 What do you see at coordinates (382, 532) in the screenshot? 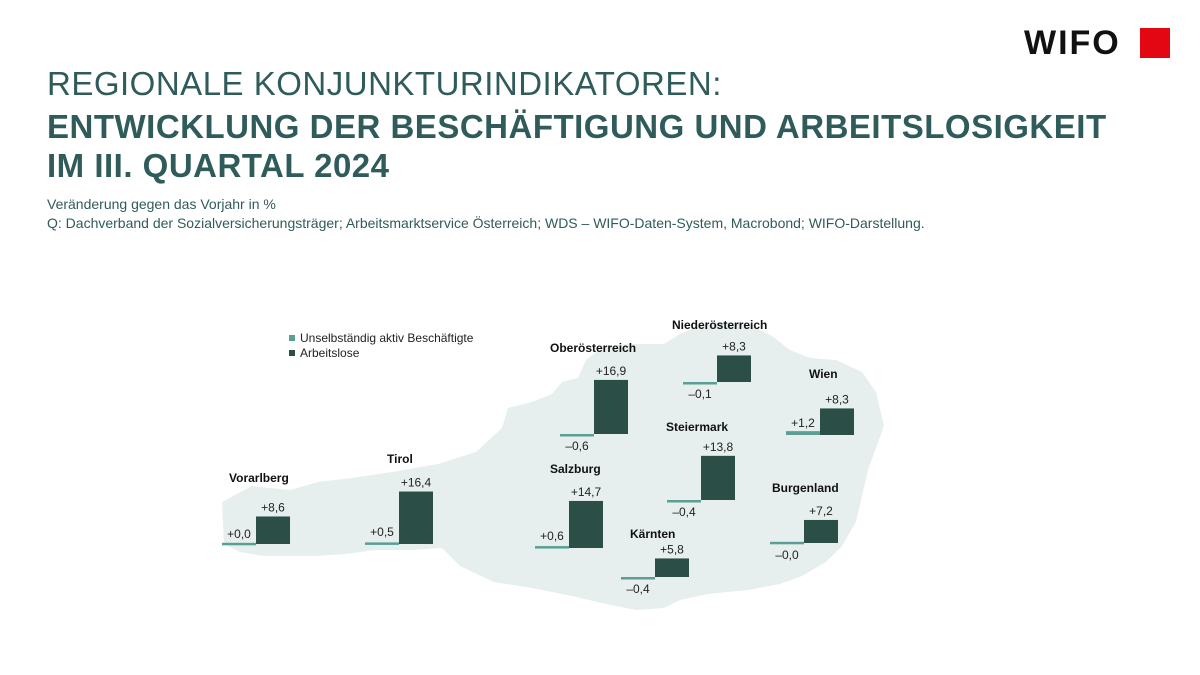
I see `label-employment-tirol: +0,5` at bounding box center [382, 532].